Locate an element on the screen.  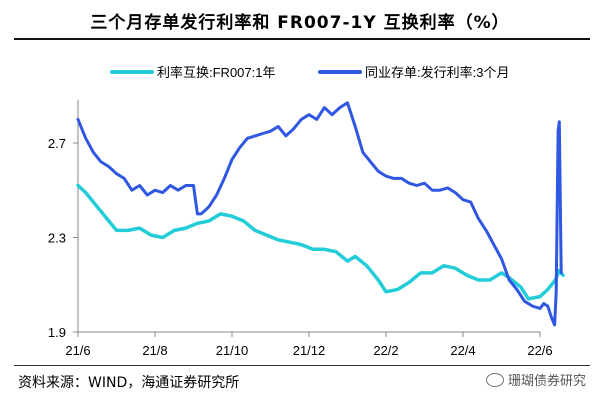
watermark: 珊瑚债券研究 is located at coordinates (535, 379).